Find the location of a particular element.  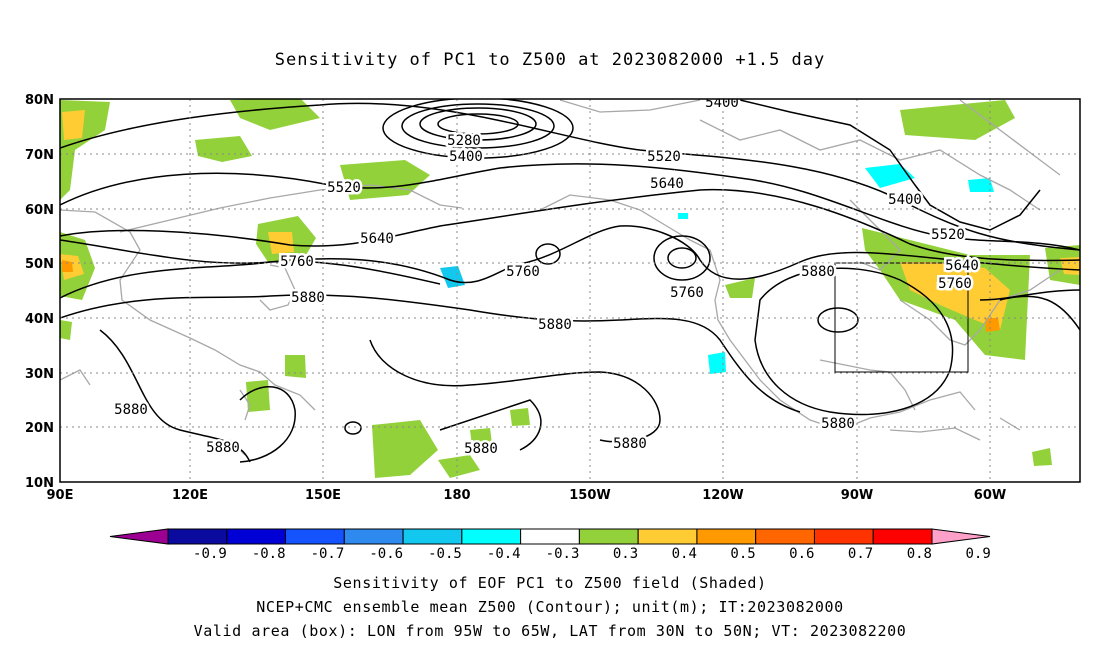

contour-5760-low is located at coordinates (682, 258).